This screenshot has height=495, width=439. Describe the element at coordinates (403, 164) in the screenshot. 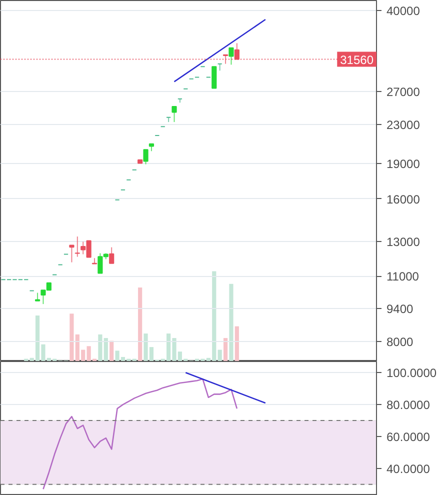

I see `y-tick-label: 19000` at that location.